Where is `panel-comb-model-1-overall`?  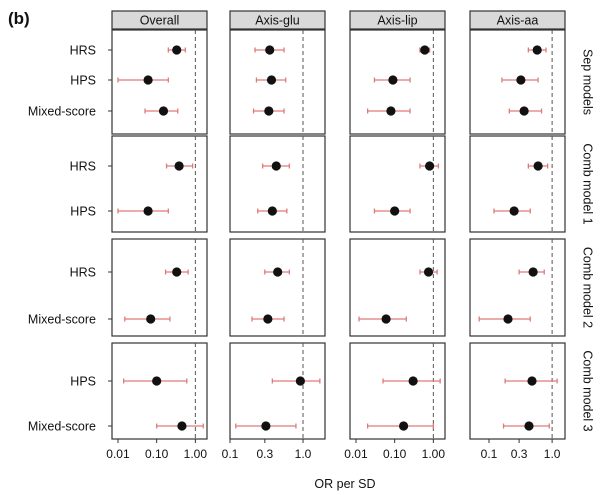
panel-comb-model-1-overall is located at coordinates (158, 184).